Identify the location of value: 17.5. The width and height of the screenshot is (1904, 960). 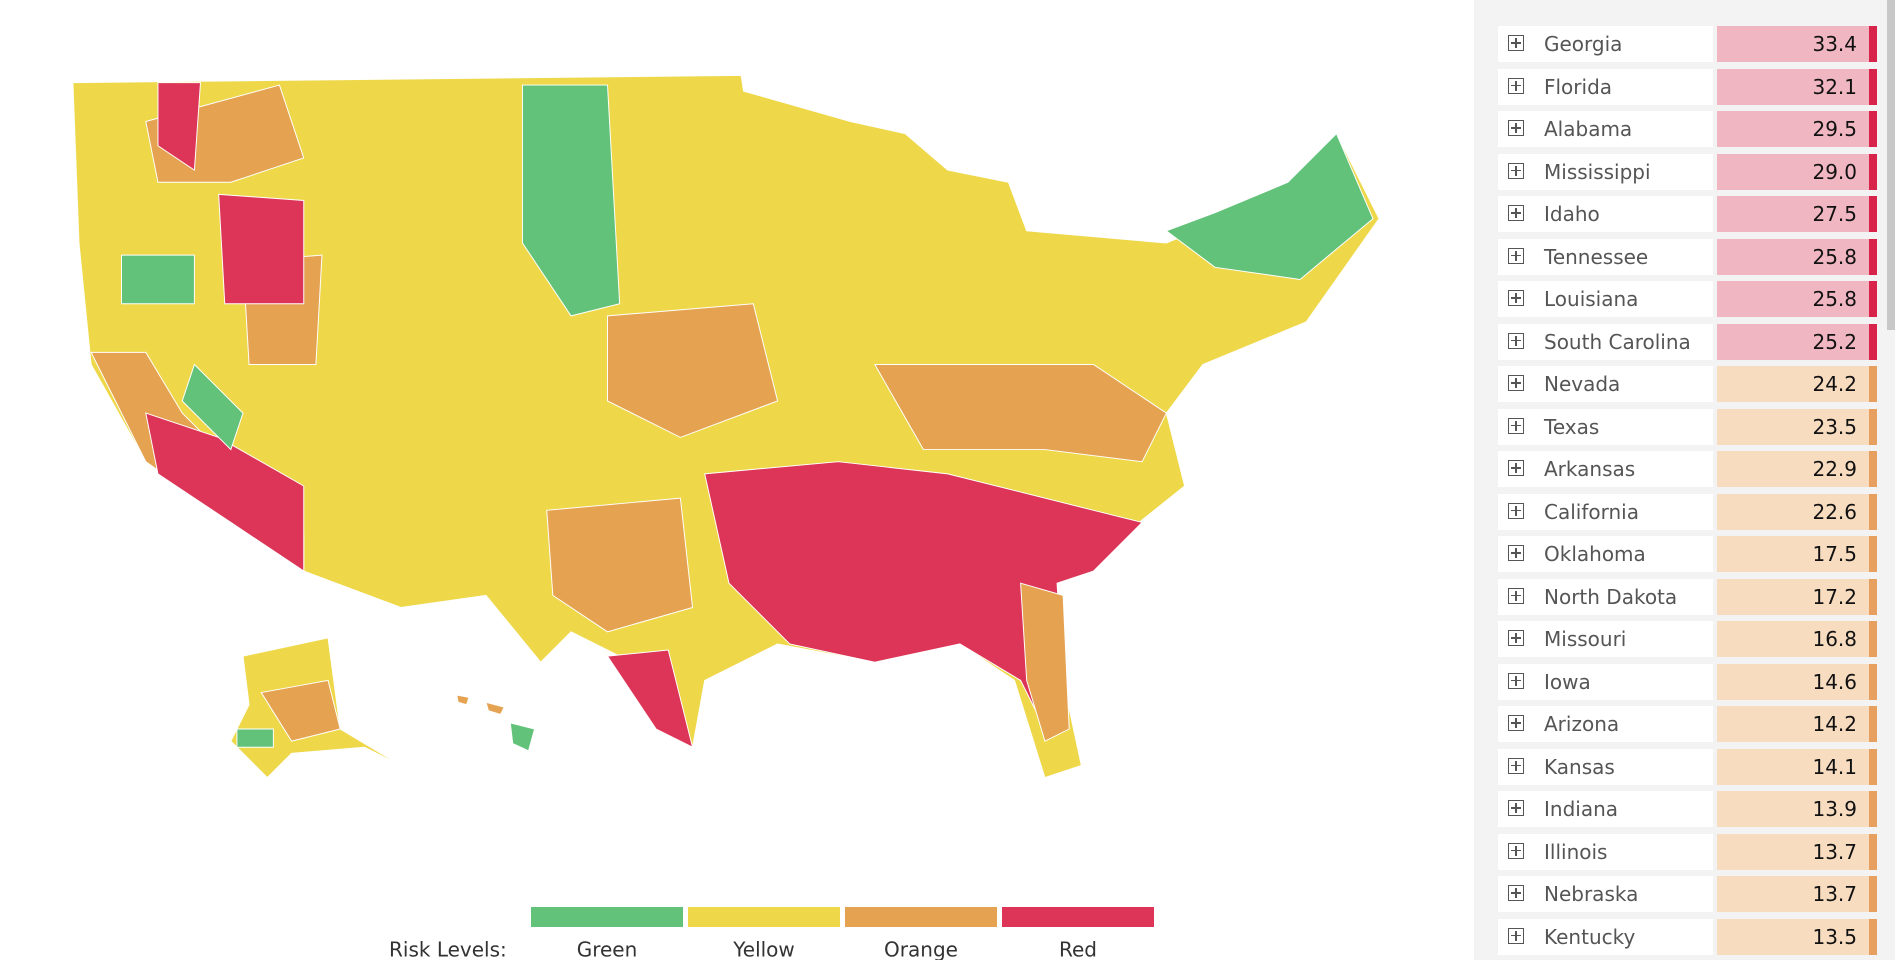
(1834, 554).